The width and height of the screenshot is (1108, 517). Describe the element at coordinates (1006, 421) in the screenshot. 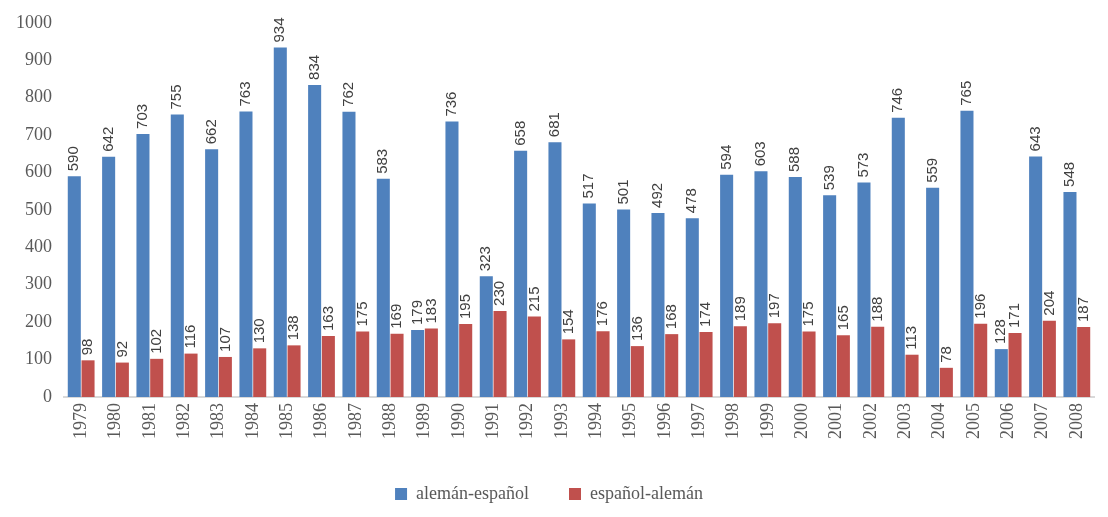

I see `x-tick-label: 2006` at that location.